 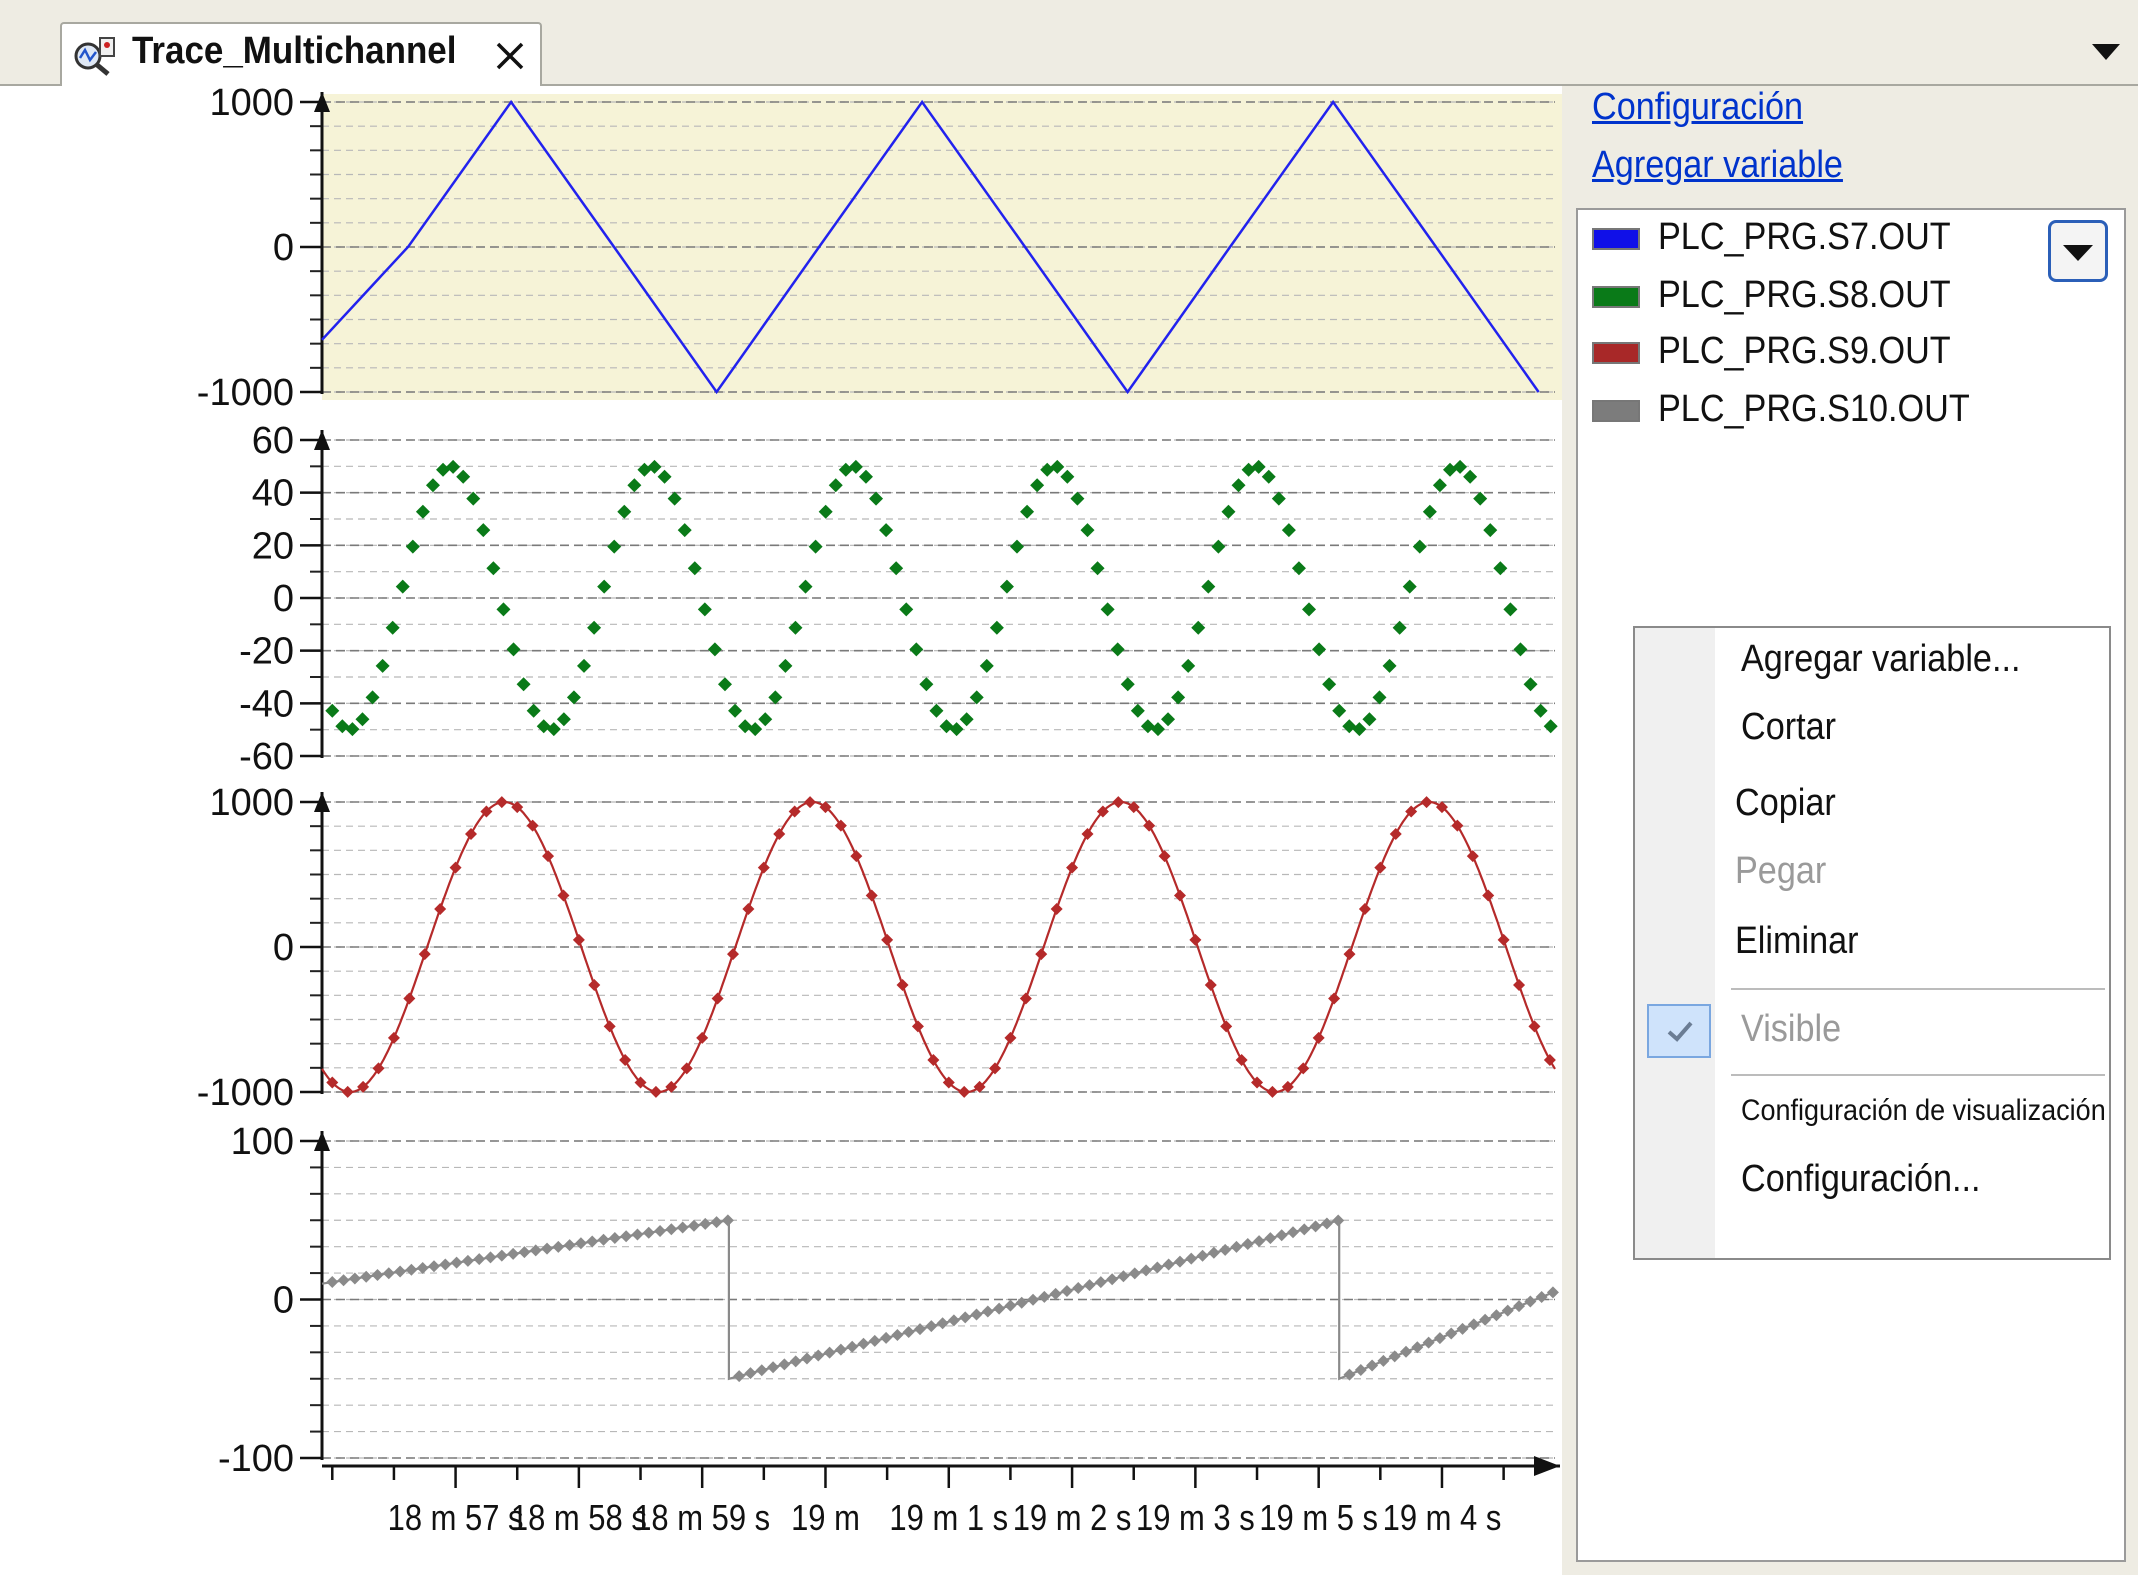 I want to click on x-tick-label: 19 m 4 s, so click(x=1442, y=1519).